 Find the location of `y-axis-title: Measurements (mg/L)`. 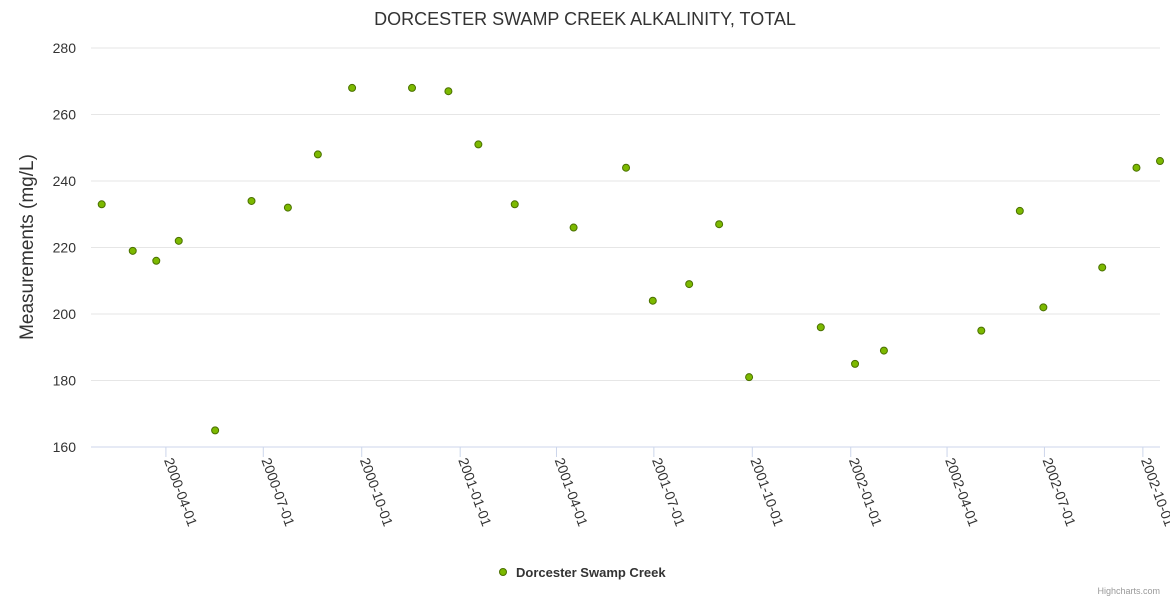

y-axis-title: Measurements (mg/L) is located at coordinates (27, 247).